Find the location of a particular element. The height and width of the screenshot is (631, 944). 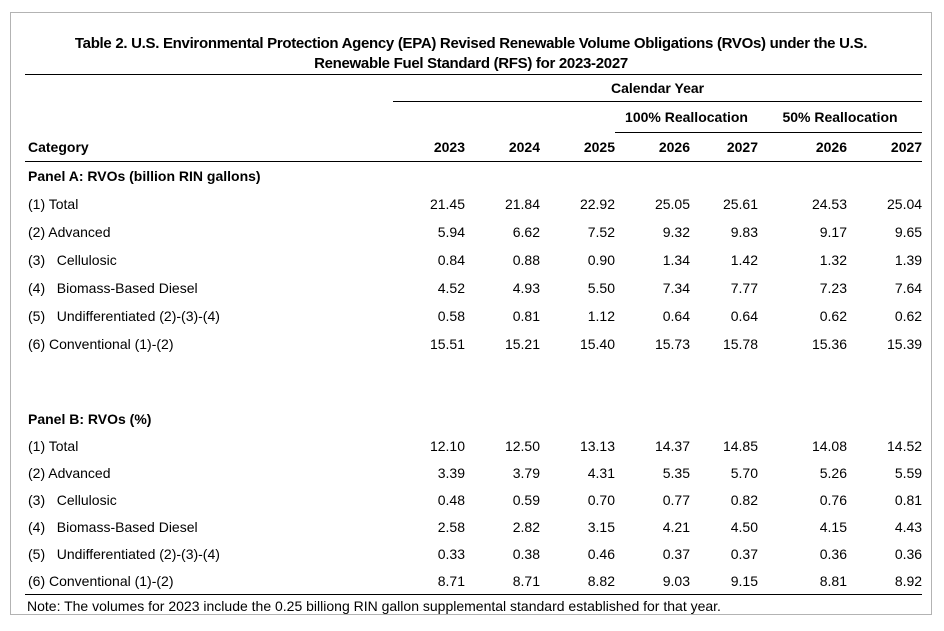

cell-value: 0.48 is located at coordinates (451, 500).